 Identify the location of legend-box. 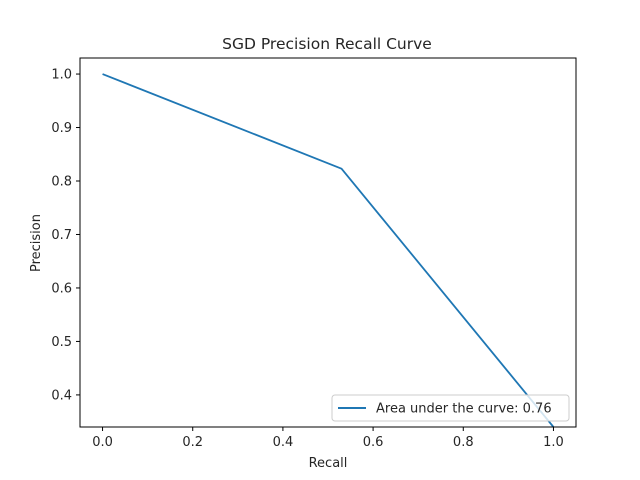
(450, 408).